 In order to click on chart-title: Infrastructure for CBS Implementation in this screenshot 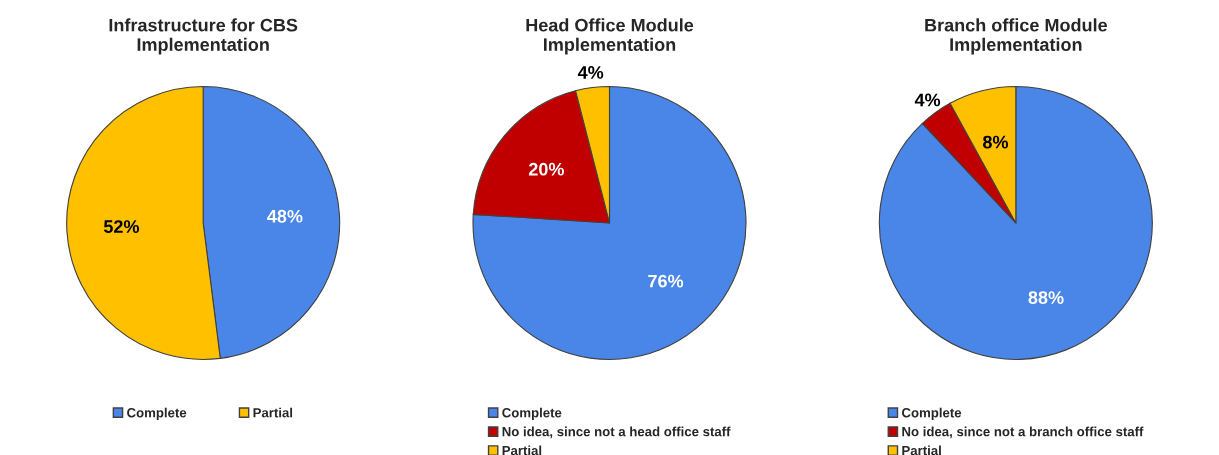, I will do `click(203, 36)`.